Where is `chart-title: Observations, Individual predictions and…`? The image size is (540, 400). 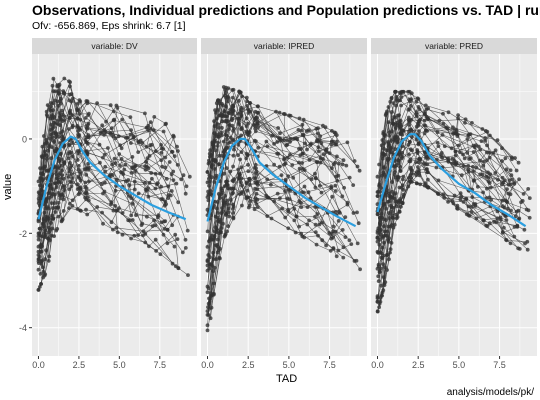 chart-title: Observations, Individual predictions and… is located at coordinates (286, 10).